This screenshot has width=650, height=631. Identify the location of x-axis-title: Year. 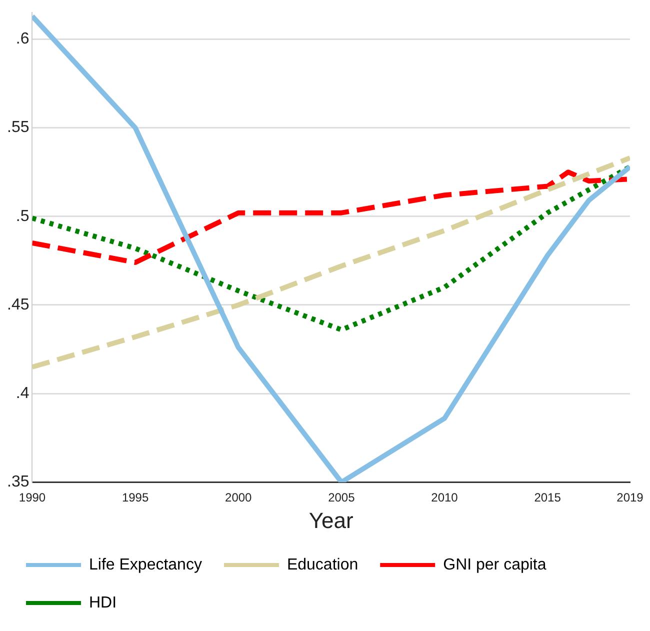
(331, 520).